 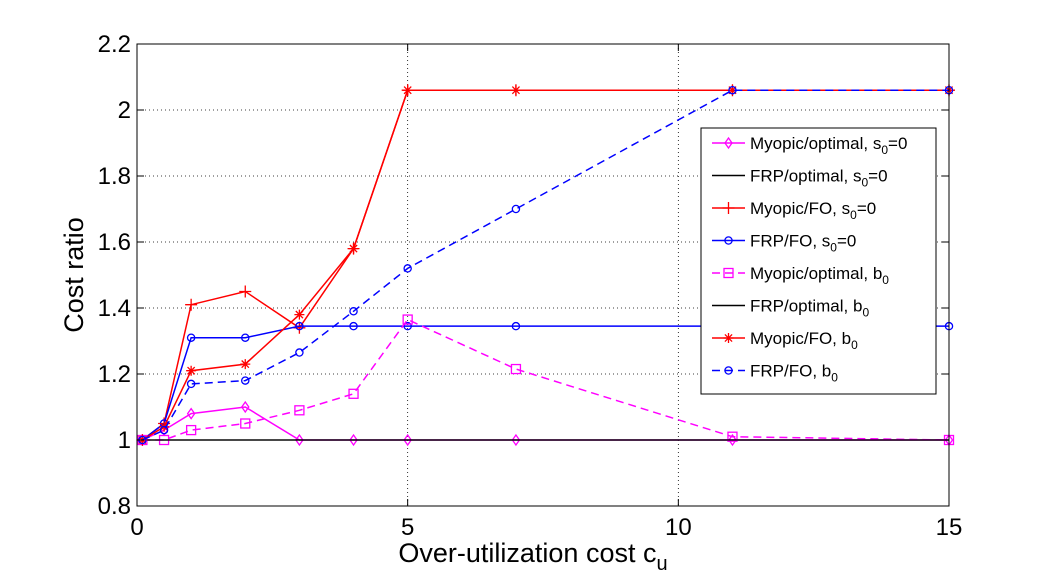 I want to click on legend-label: FRP/optimal, b0, so click(x=809, y=308).